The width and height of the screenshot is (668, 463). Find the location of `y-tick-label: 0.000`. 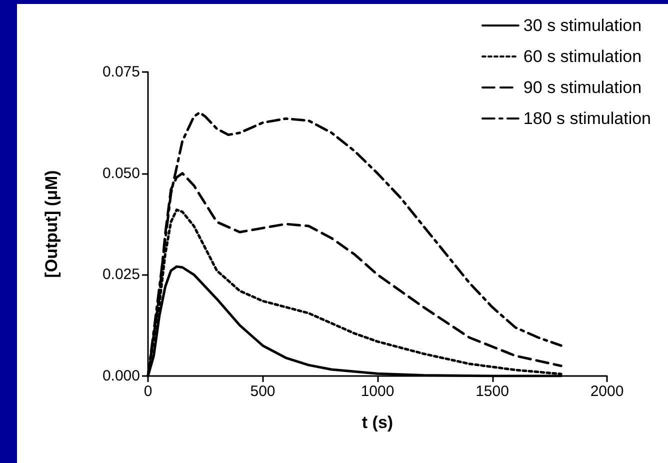

y-tick-label: 0.000 is located at coordinates (121, 376).